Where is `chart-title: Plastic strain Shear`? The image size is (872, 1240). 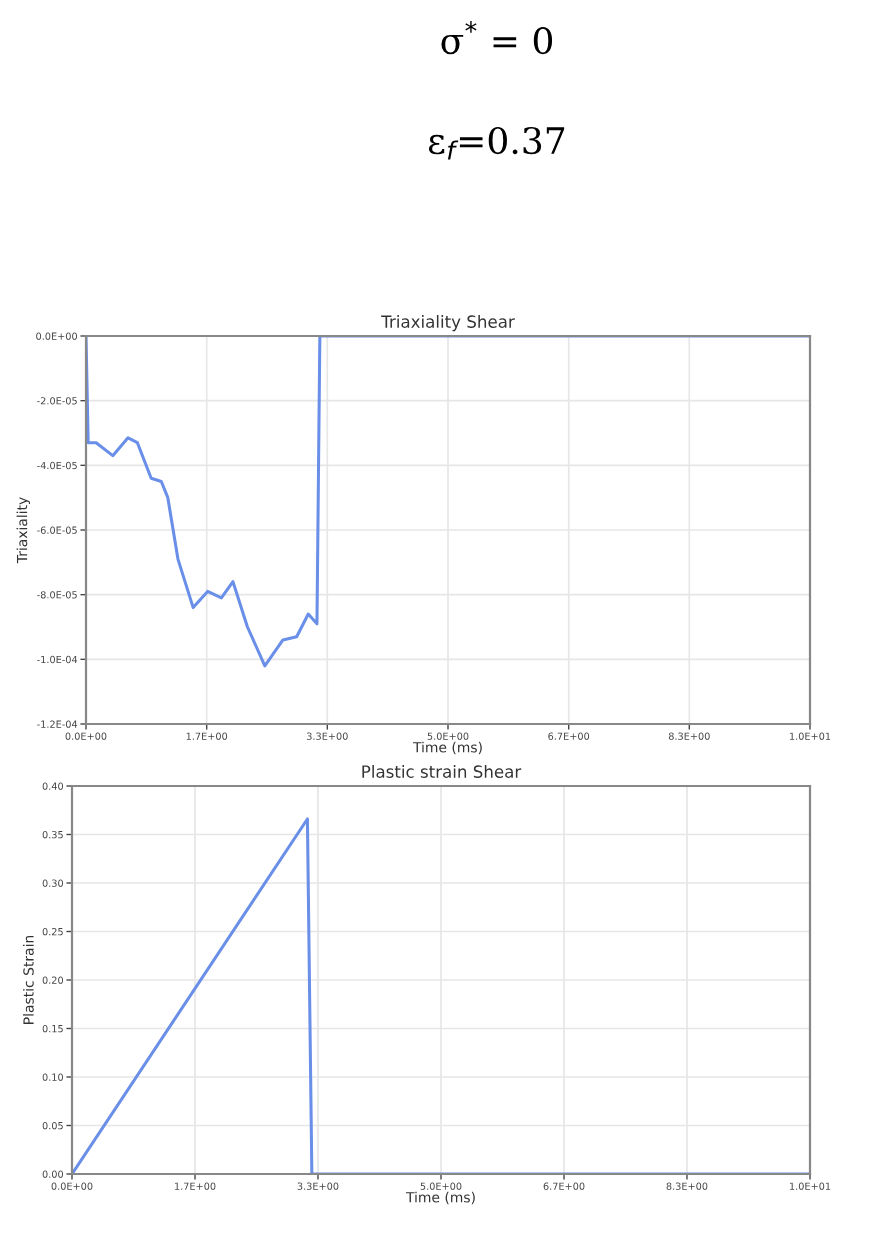
chart-title: Plastic strain Shear is located at coordinates (442, 771).